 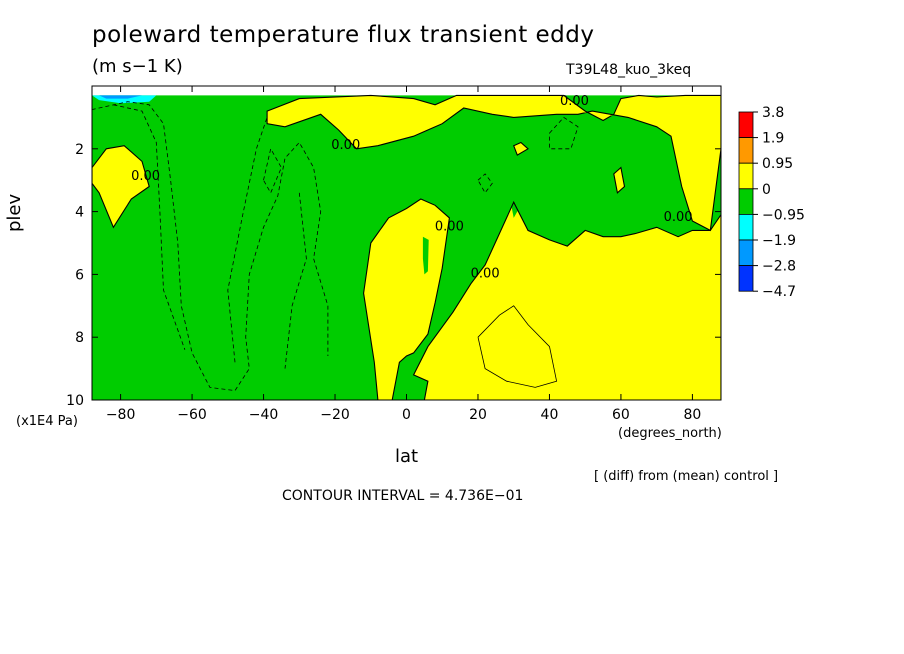 I want to click on y-axis-label: plev, so click(x=14, y=212).